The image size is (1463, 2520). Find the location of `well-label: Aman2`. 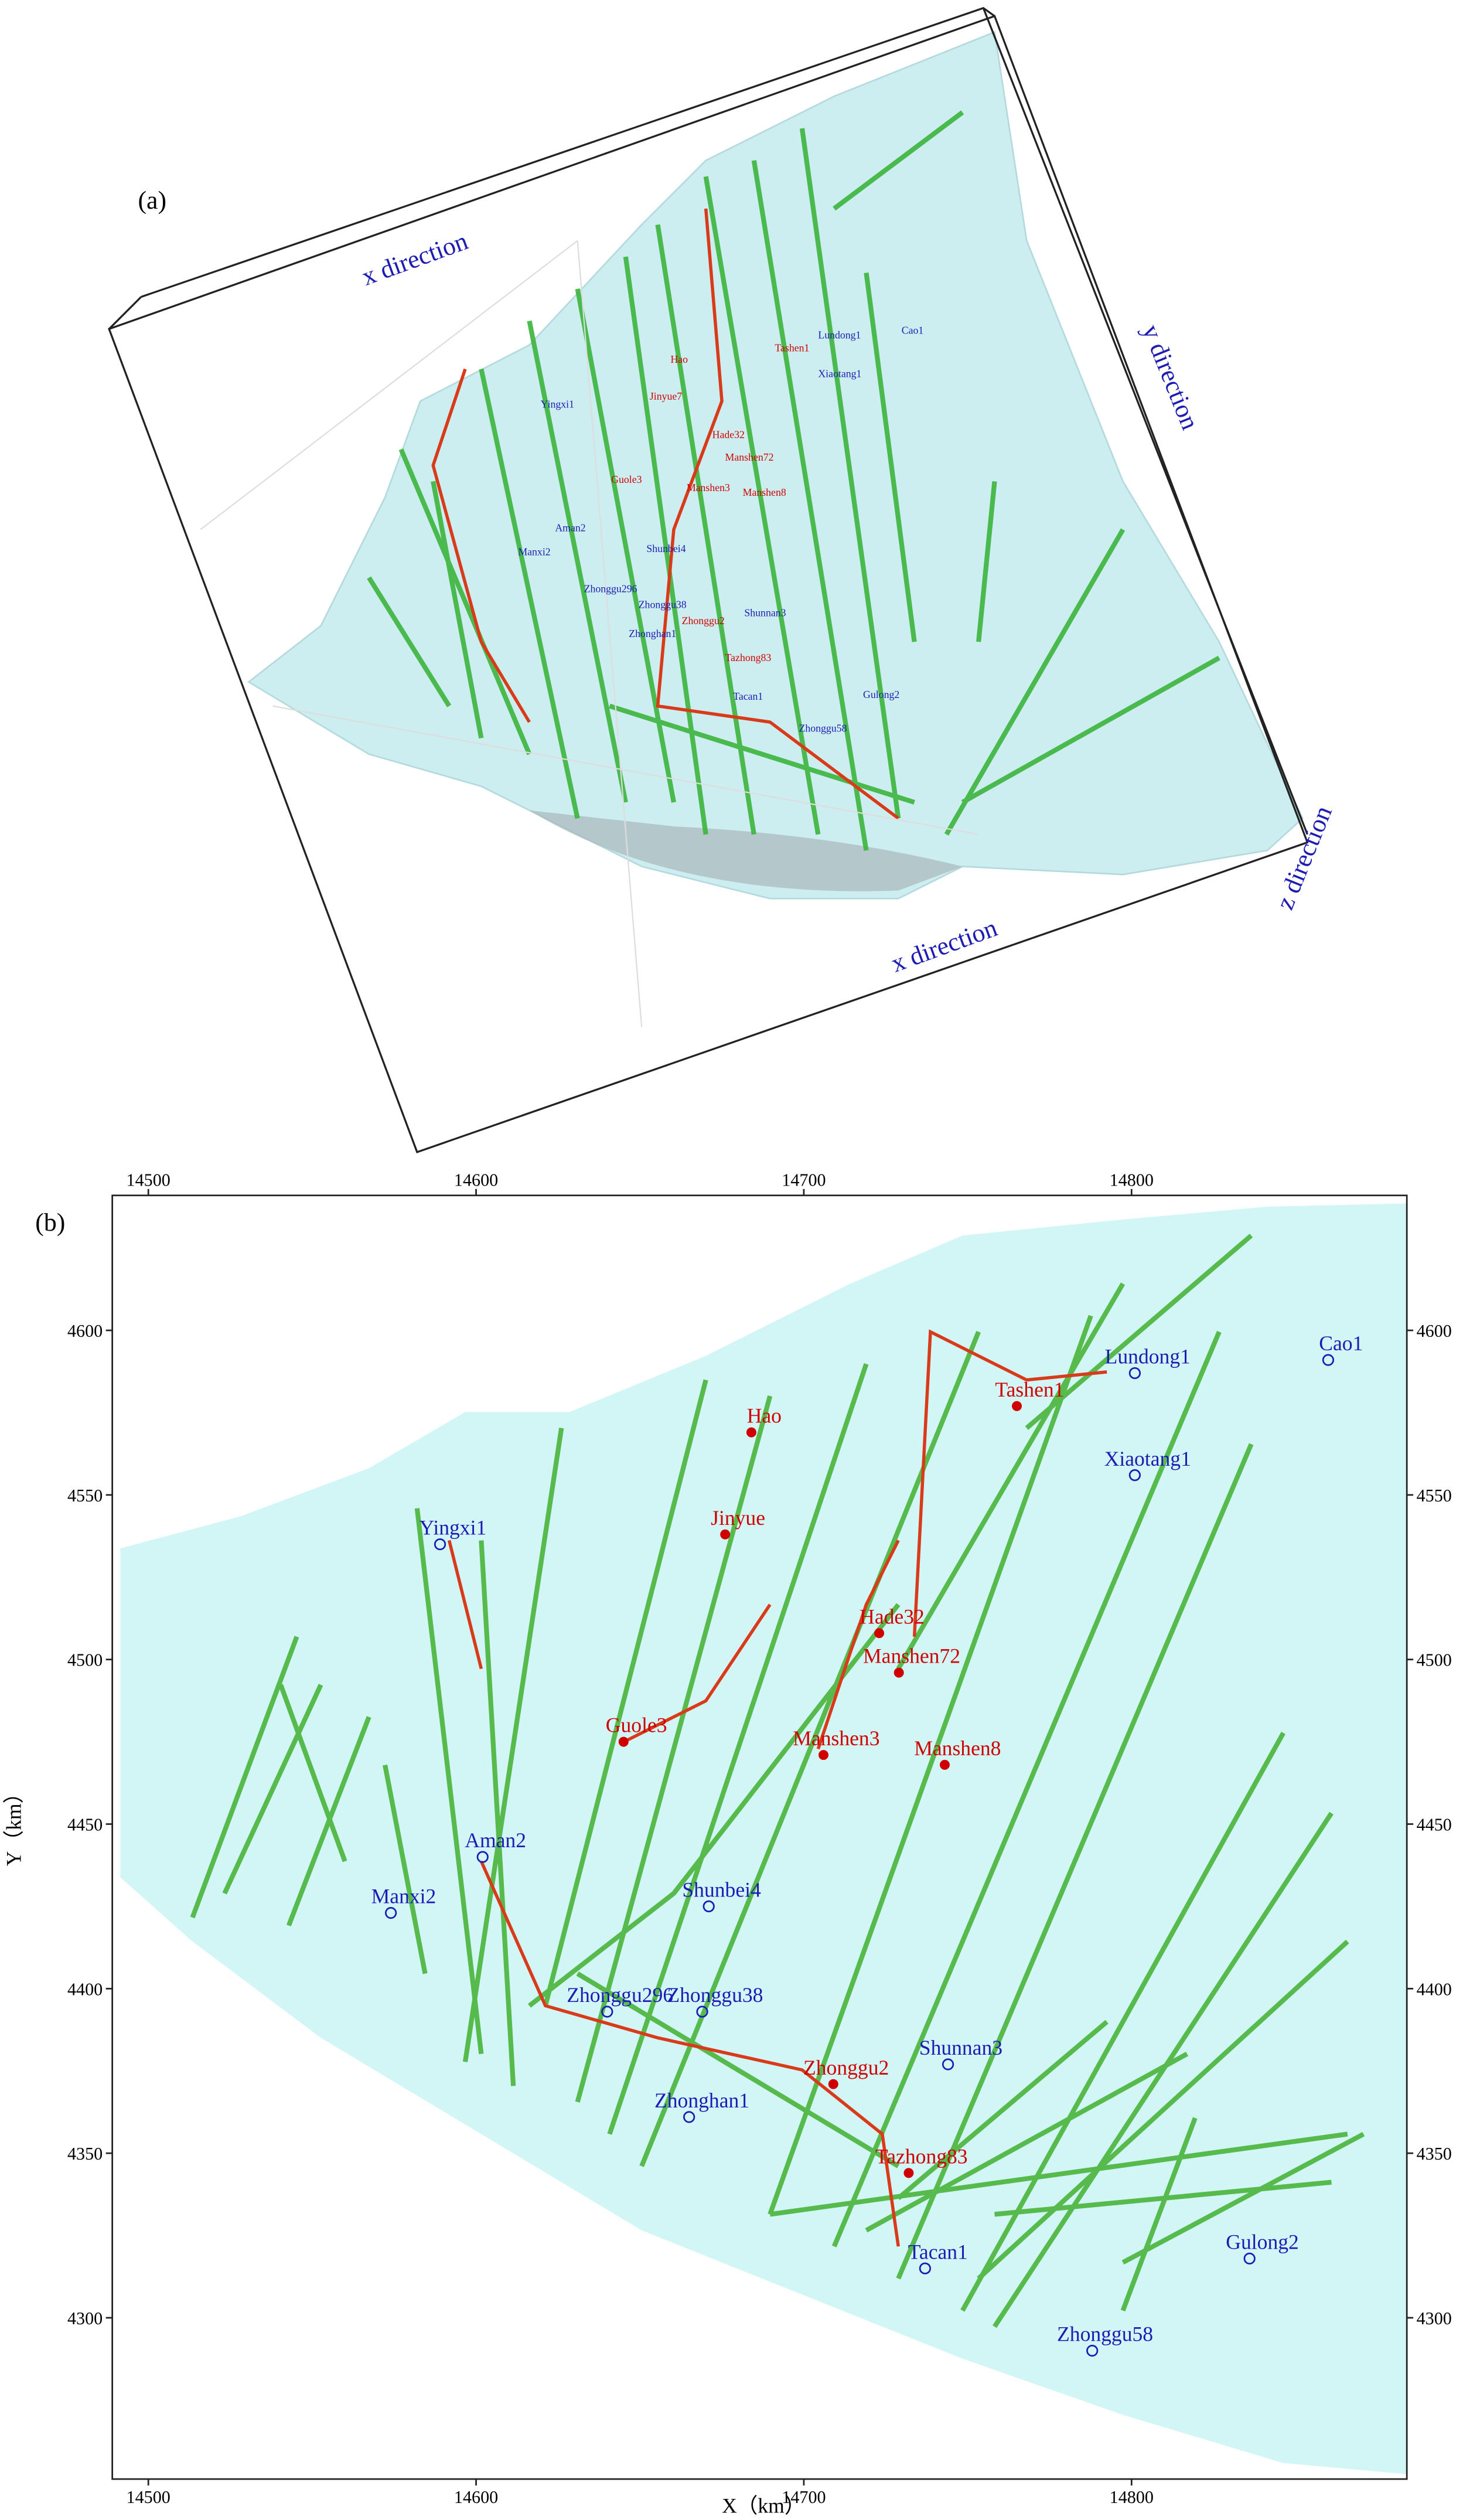

well-label: Aman2 is located at coordinates (570, 527).